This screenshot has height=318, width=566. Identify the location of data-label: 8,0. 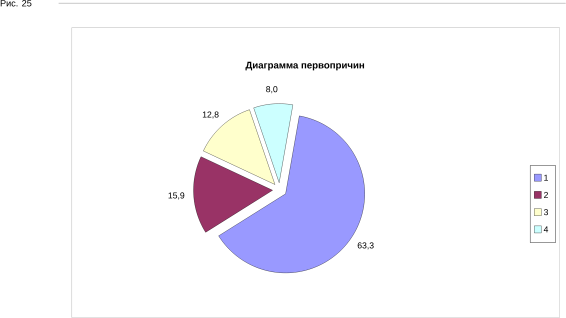
(272, 90).